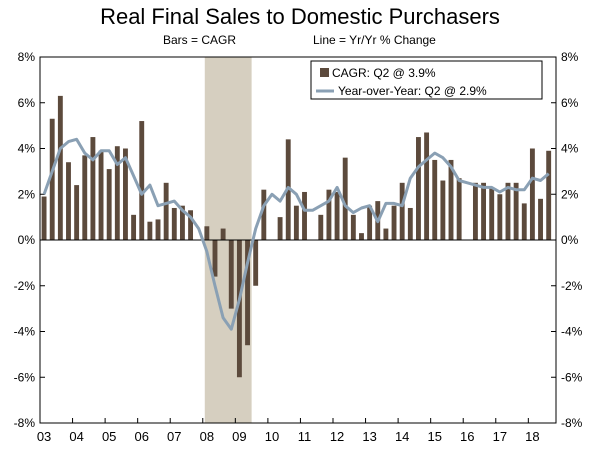  I want to click on y-tick-label-right: 8%, so click(570, 57).